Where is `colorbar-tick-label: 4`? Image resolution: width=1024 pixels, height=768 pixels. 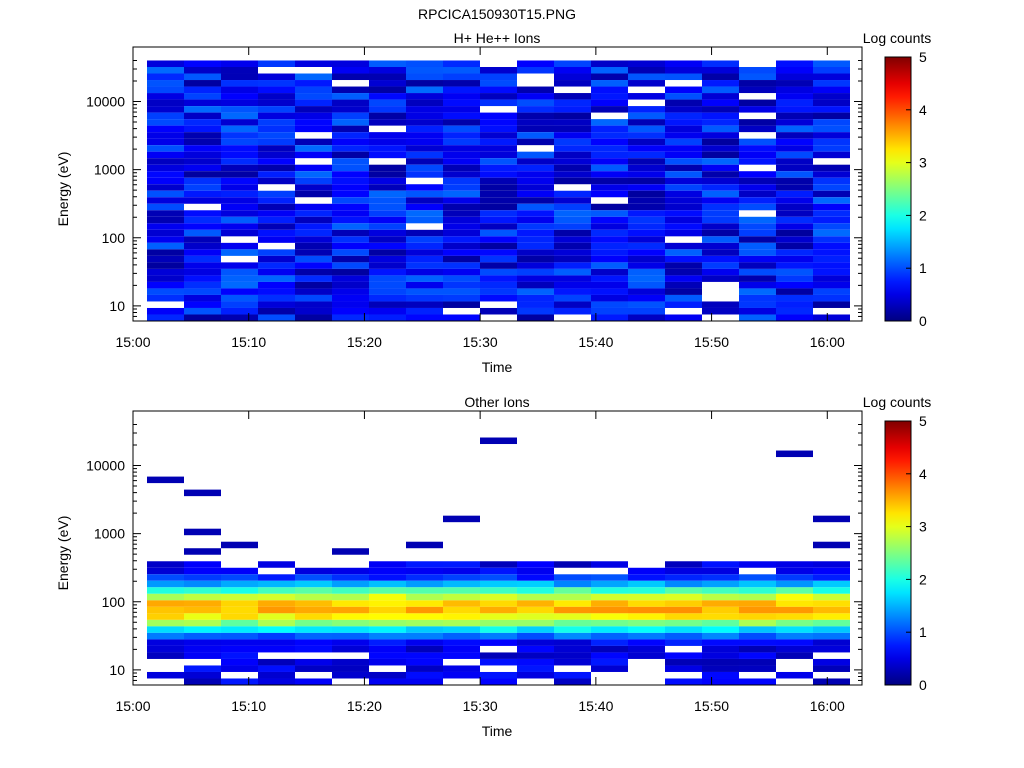
colorbar-tick-label: 4 is located at coordinates (923, 474).